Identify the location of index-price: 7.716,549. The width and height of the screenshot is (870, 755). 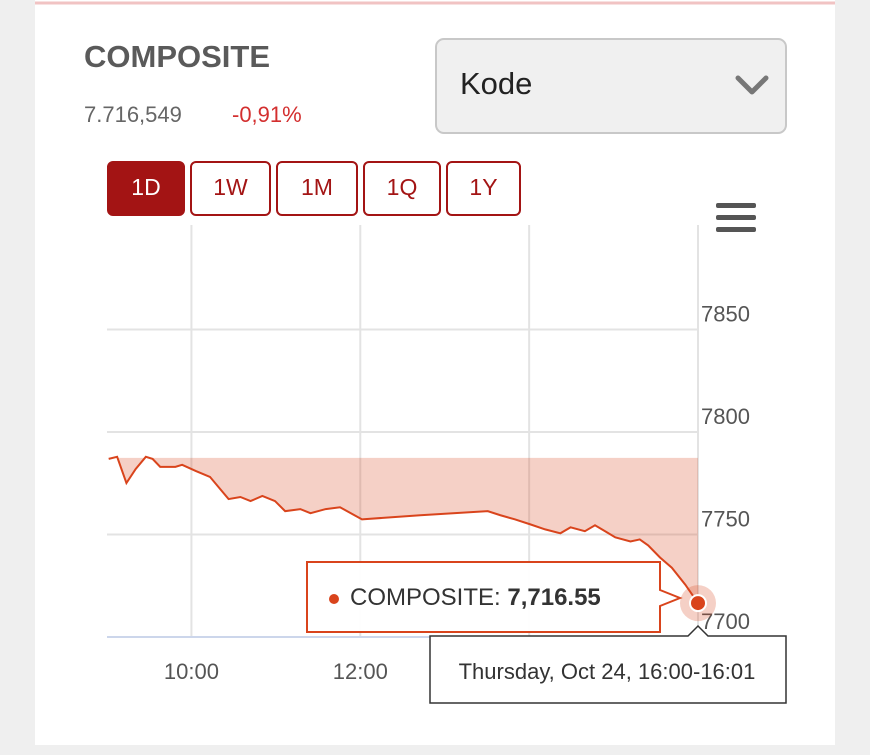
(133, 114).